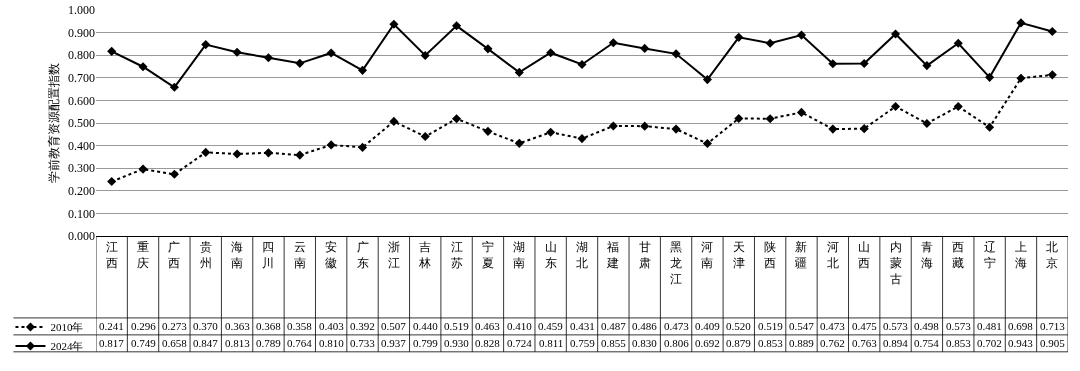 The width and height of the screenshot is (1080, 371). Describe the element at coordinates (67, 327) in the screenshot. I see `legend-label: 2010年` at that location.